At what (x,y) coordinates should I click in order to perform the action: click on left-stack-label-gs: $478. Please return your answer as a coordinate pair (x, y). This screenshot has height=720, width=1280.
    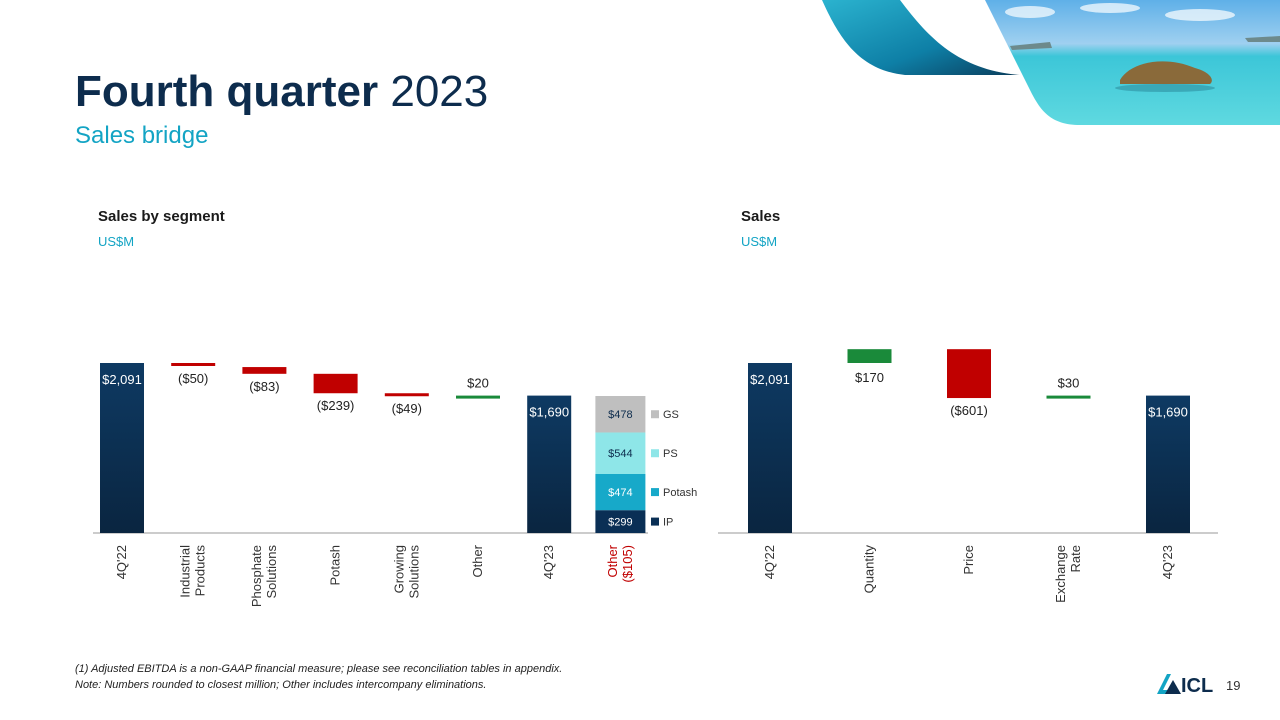
    Looking at the image, I should click on (620, 415).